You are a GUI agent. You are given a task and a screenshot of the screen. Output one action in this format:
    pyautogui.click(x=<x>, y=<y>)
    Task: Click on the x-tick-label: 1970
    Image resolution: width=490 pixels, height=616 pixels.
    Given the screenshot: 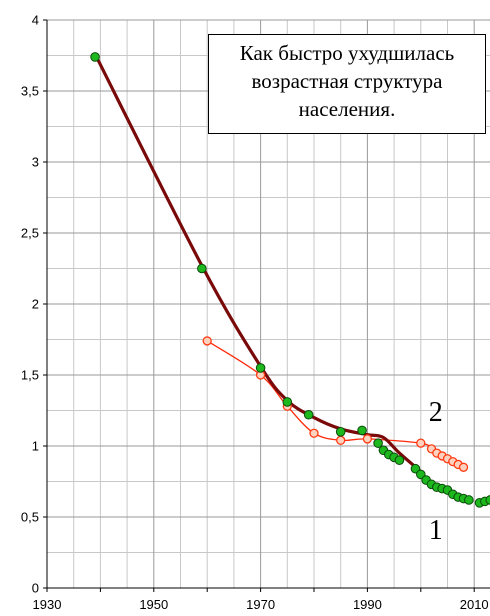 What is the action you would take?
    pyautogui.click(x=260, y=604)
    